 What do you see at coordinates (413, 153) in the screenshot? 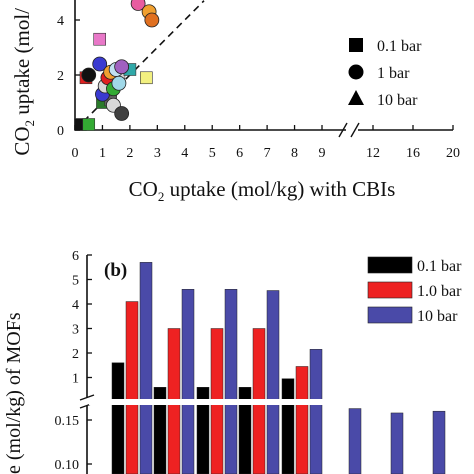
I see `x-tick-label: 16` at bounding box center [413, 153].